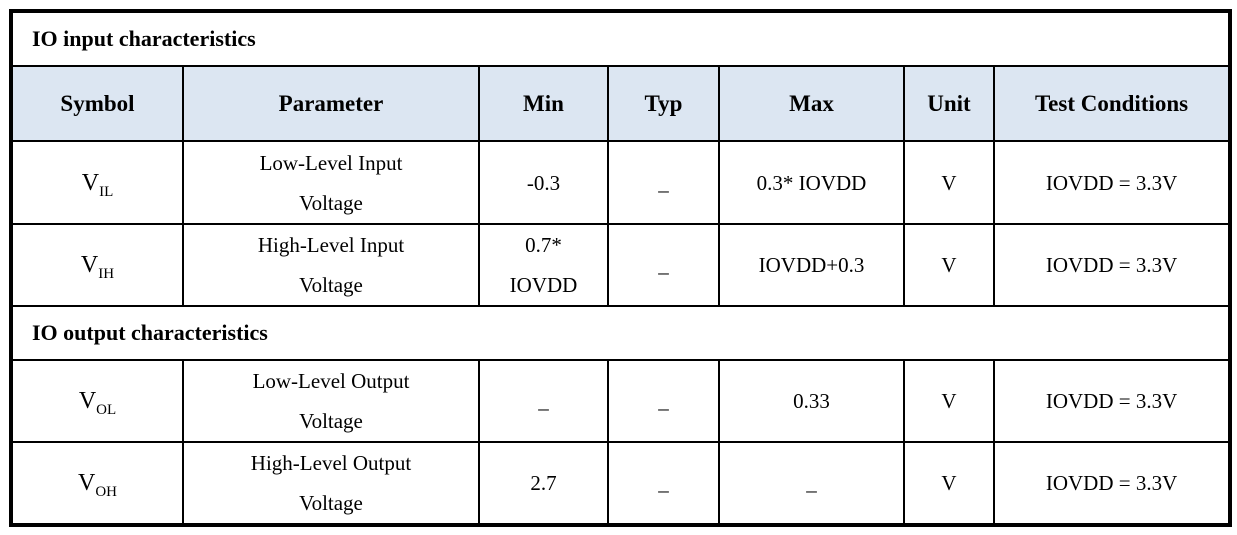 The height and width of the screenshot is (535, 1237). I want to click on vol-symbol-cell: VOL, so click(97, 401).